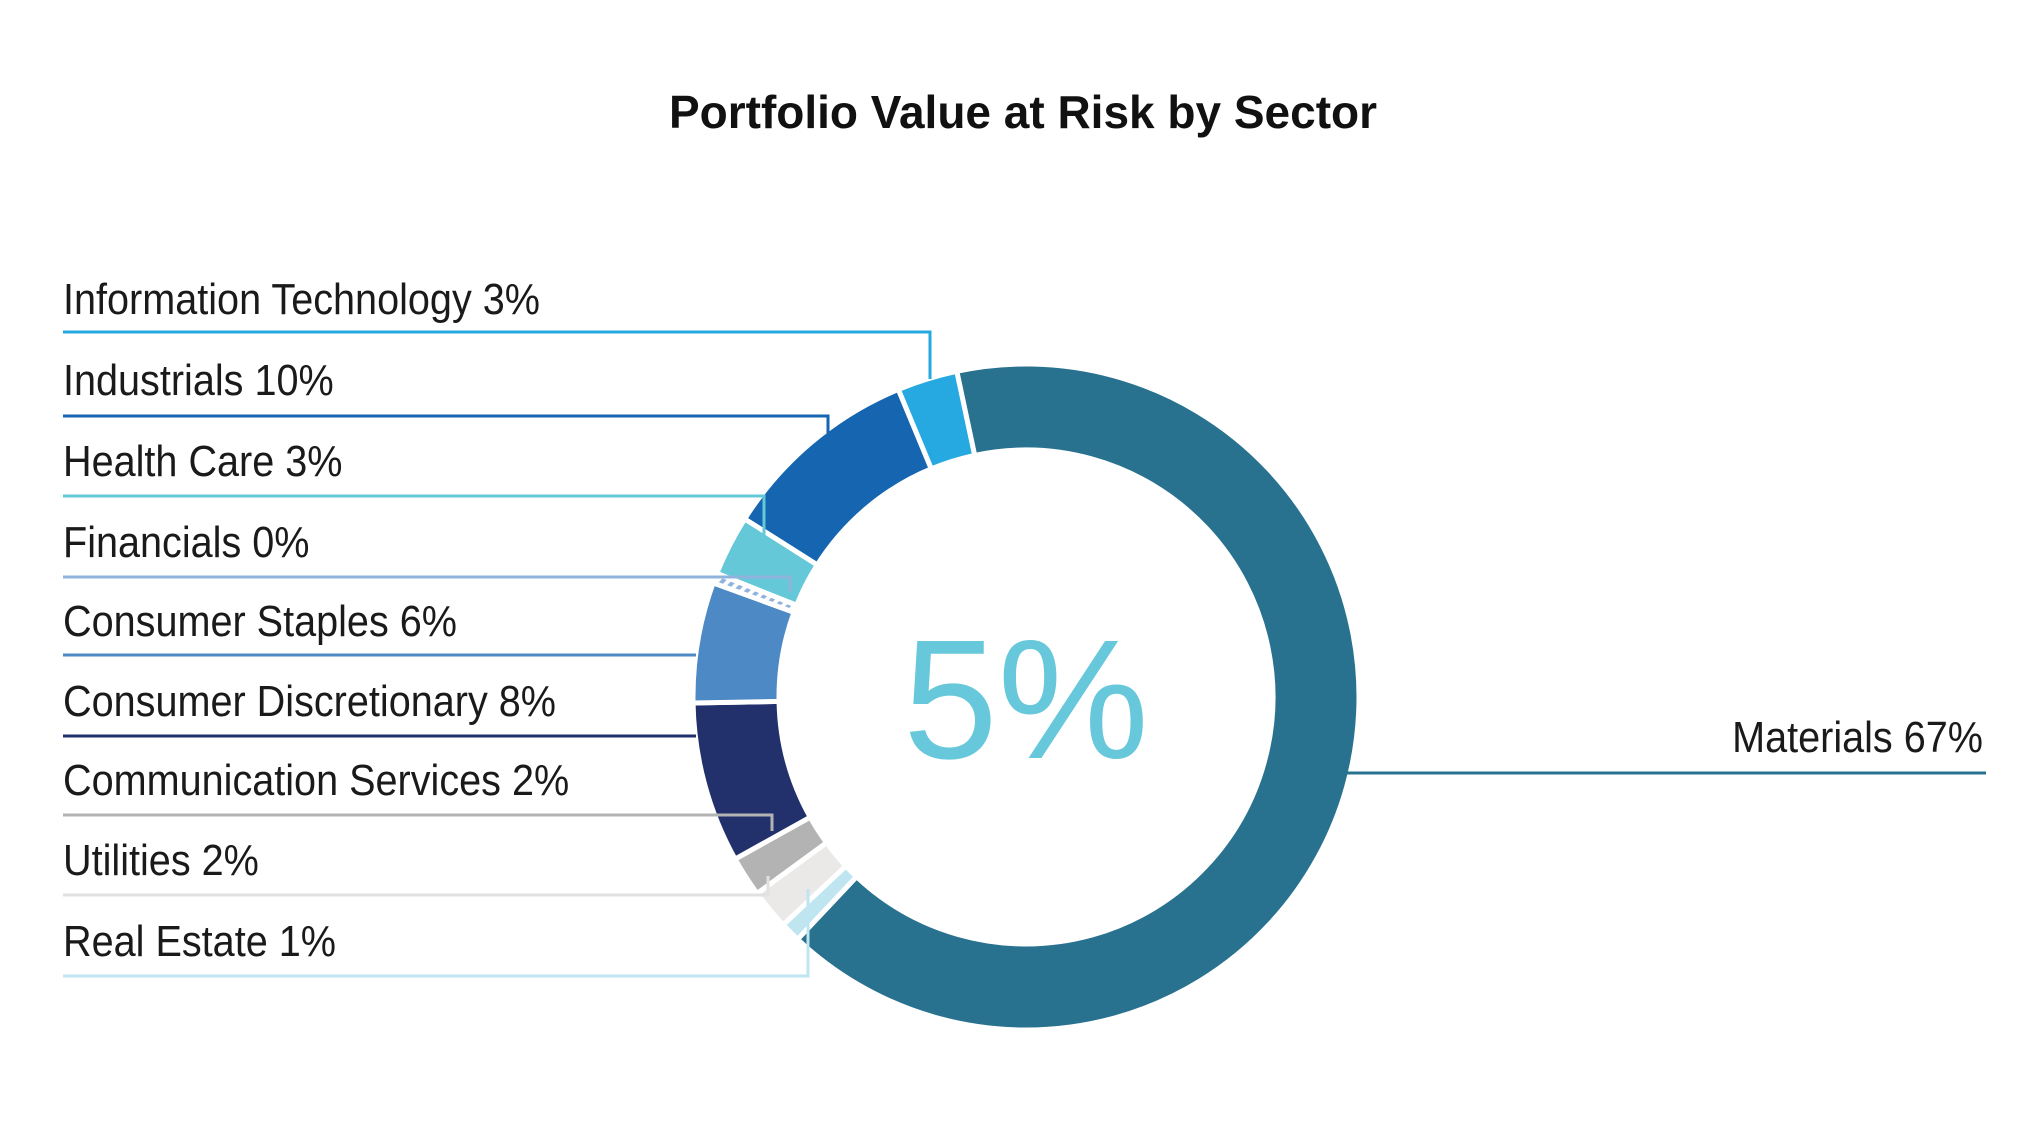 The width and height of the screenshot is (2041, 1139). What do you see at coordinates (301, 299) in the screenshot?
I see `label-information-technology: Information Technology 3%` at bounding box center [301, 299].